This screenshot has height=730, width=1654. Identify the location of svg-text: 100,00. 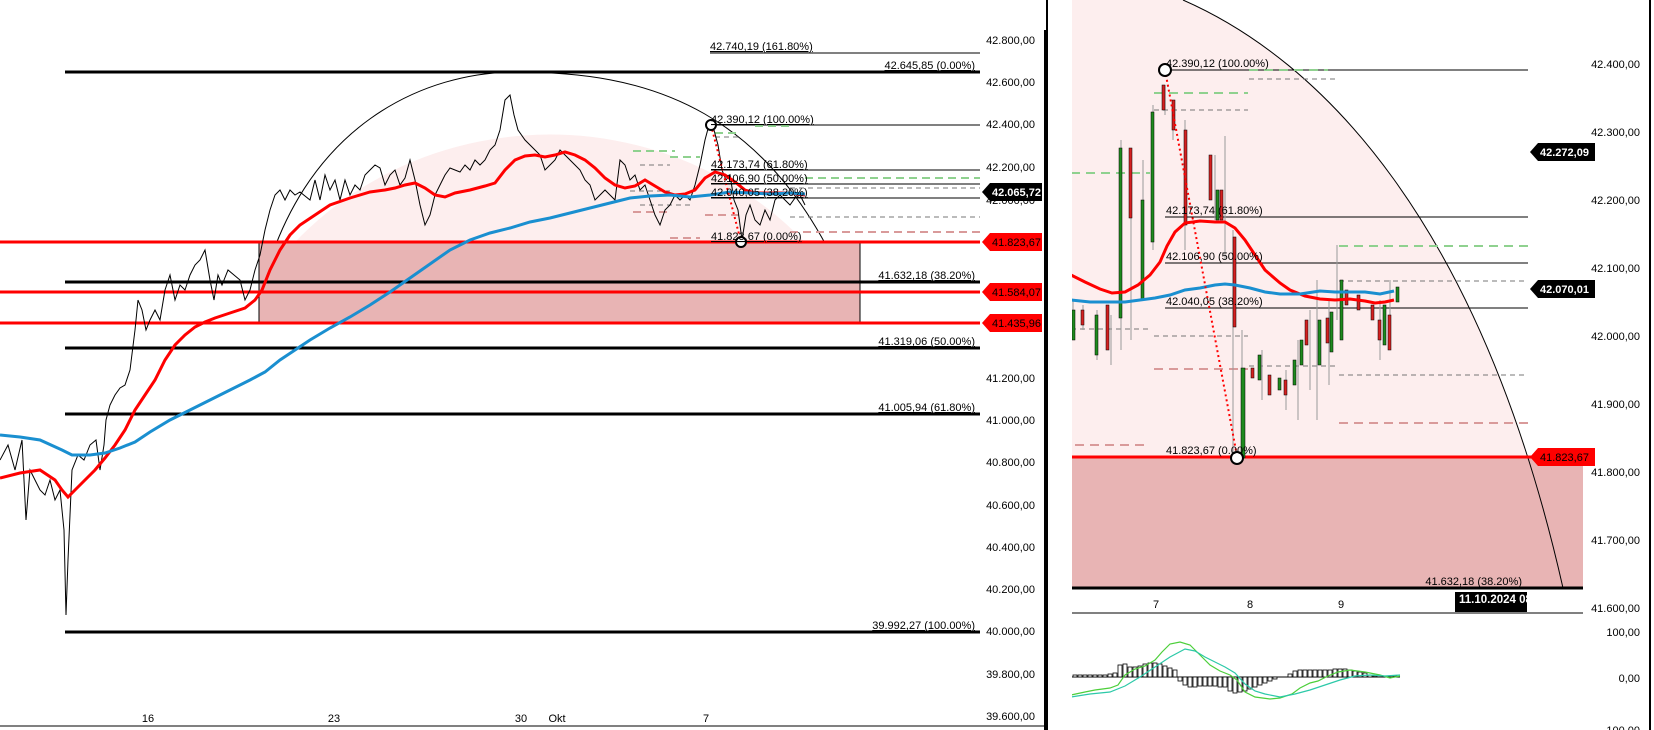
(1623, 633).